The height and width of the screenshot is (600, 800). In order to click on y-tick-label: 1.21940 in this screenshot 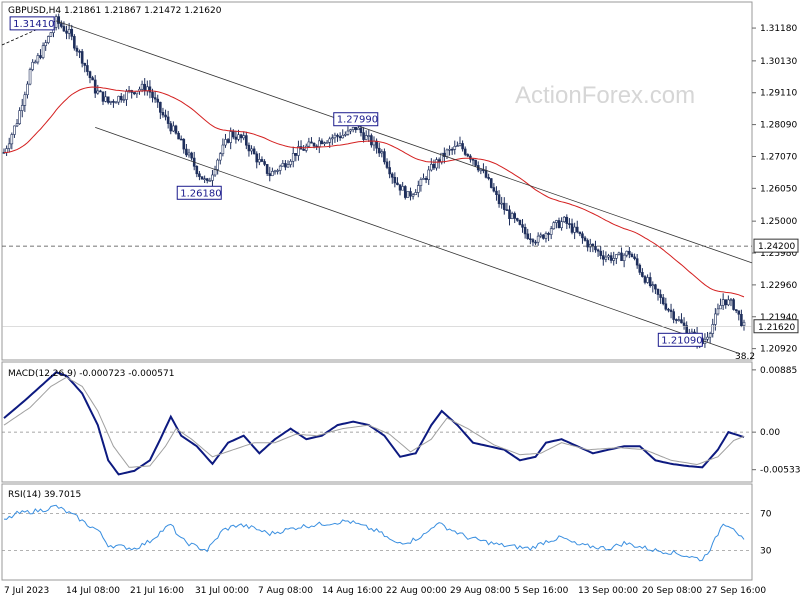, I will do `click(778, 318)`.